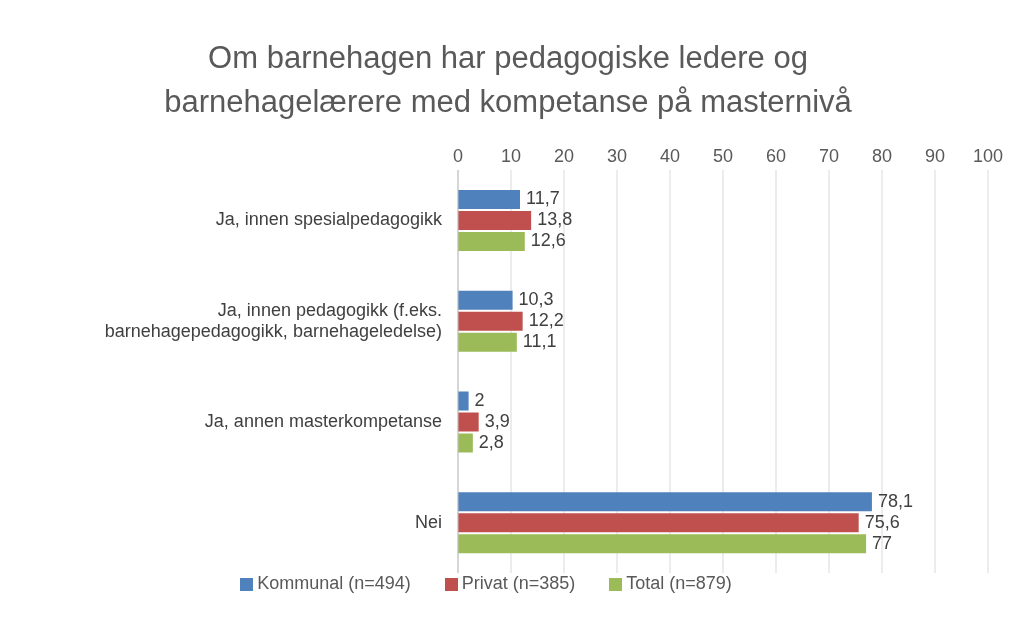  What do you see at coordinates (323, 420) in the screenshot?
I see `y-tick-label: Ja, annen masterkompetanse` at bounding box center [323, 420].